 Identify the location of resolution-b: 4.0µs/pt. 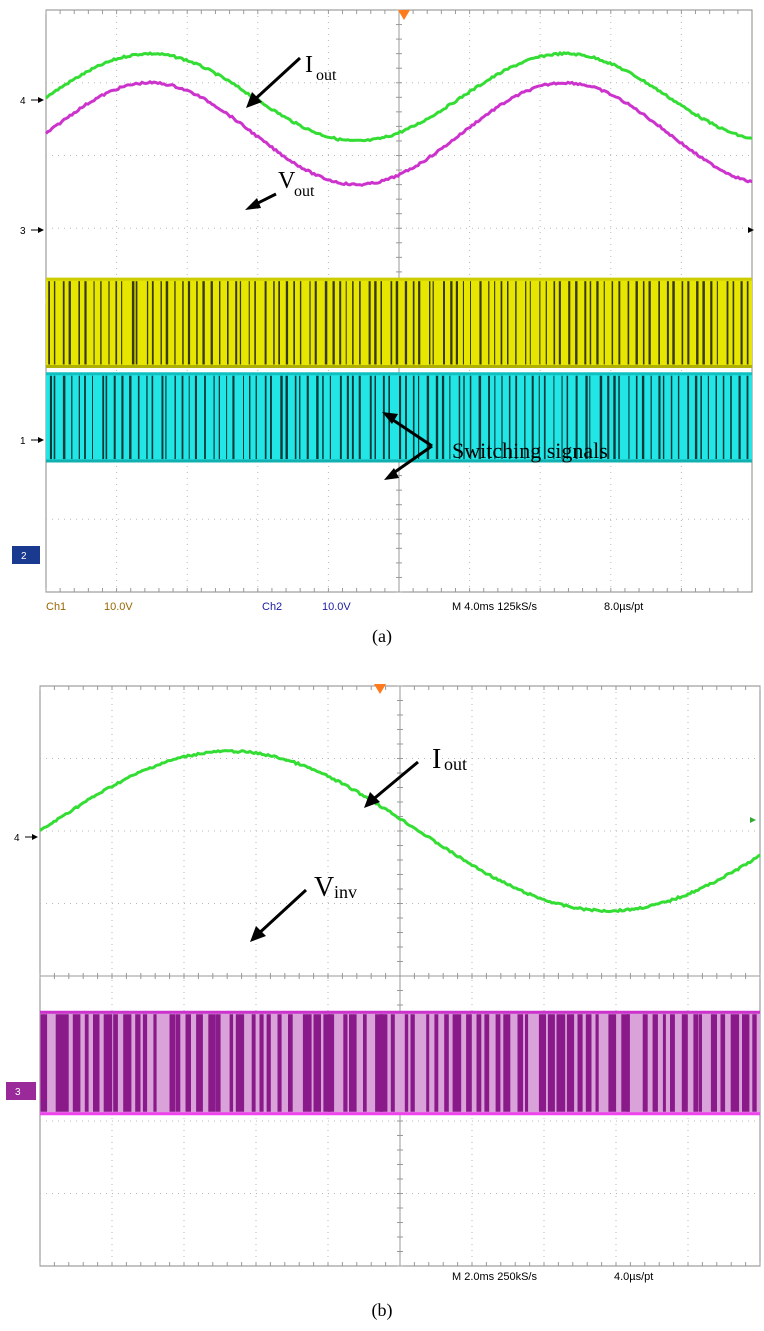
(633, 1277).